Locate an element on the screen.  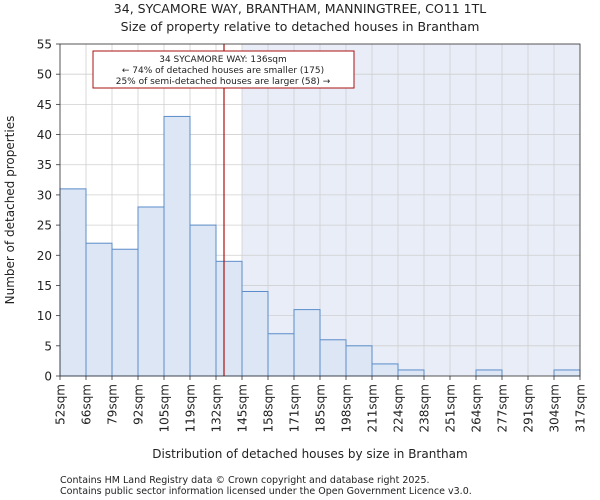
x-tick-label: 211sqm is located at coordinates (373, 408).